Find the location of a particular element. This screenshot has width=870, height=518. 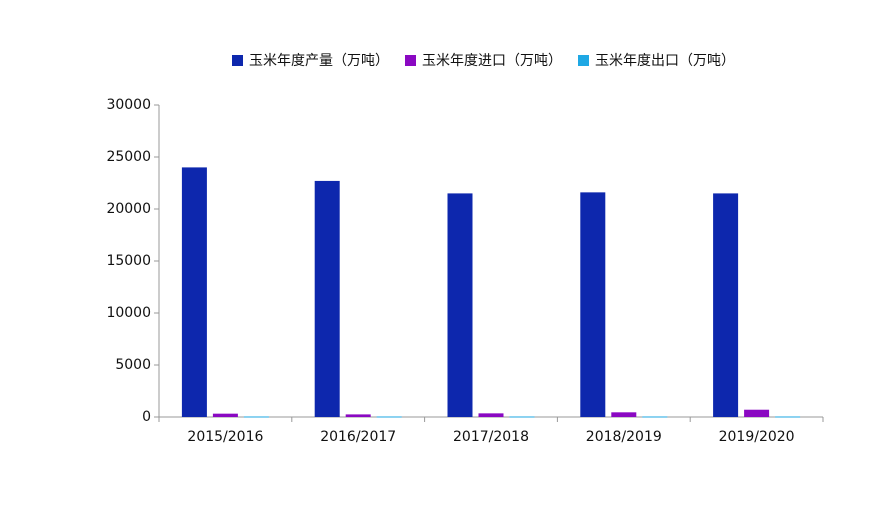

legend-label: 玉米年度出口（万吨） is located at coordinates (665, 61).